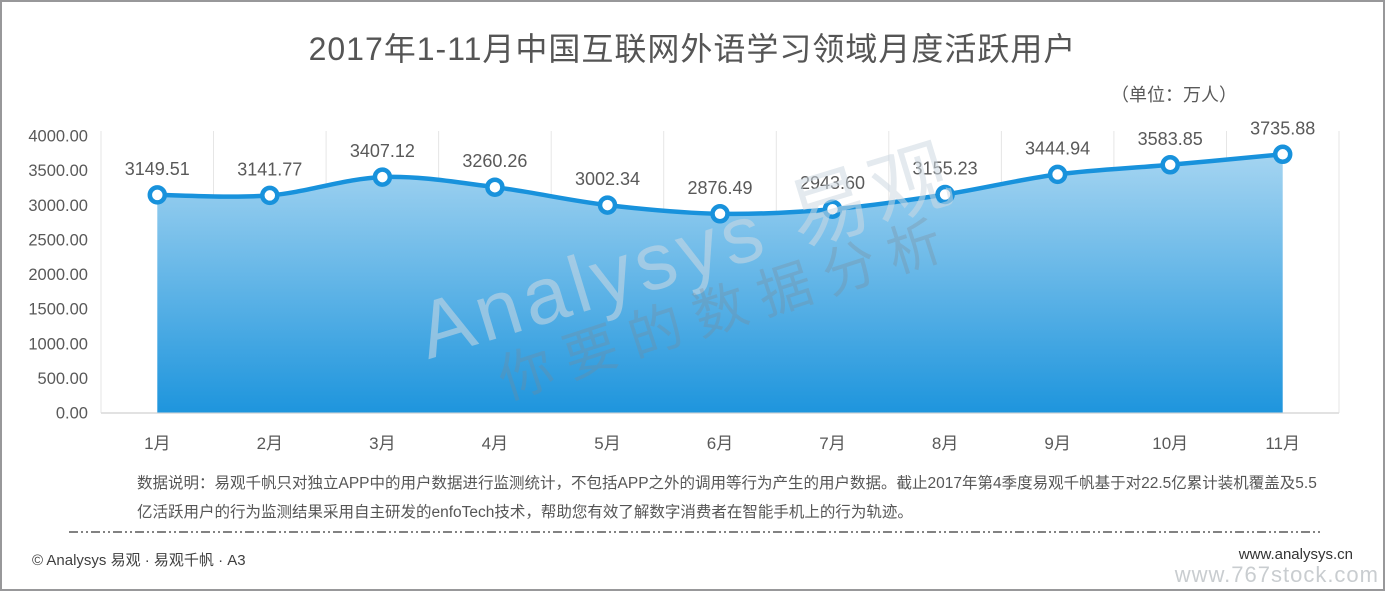 This screenshot has width=1385, height=591. Describe the element at coordinates (63, 379) in the screenshot. I see `y-tick-label: 500.00` at that location.